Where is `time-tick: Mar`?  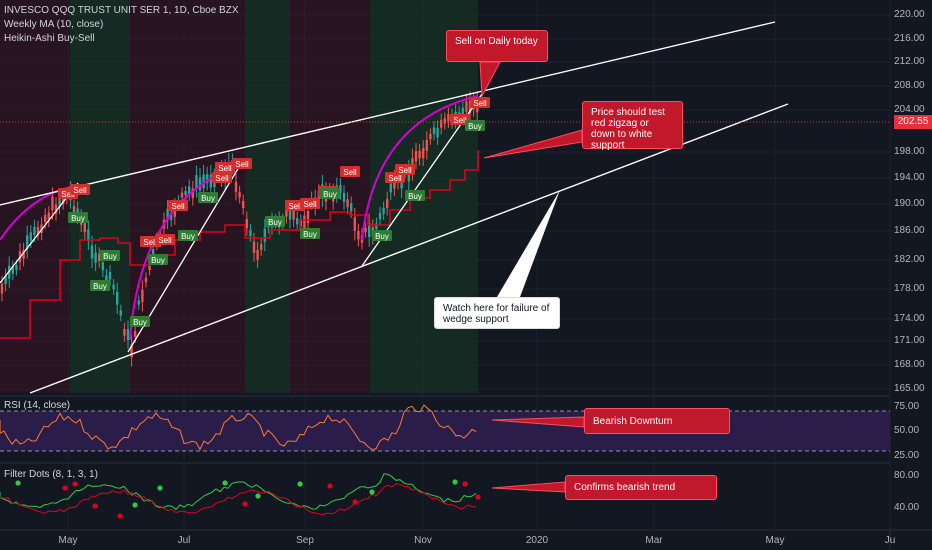 time-tick: Mar is located at coordinates (654, 540).